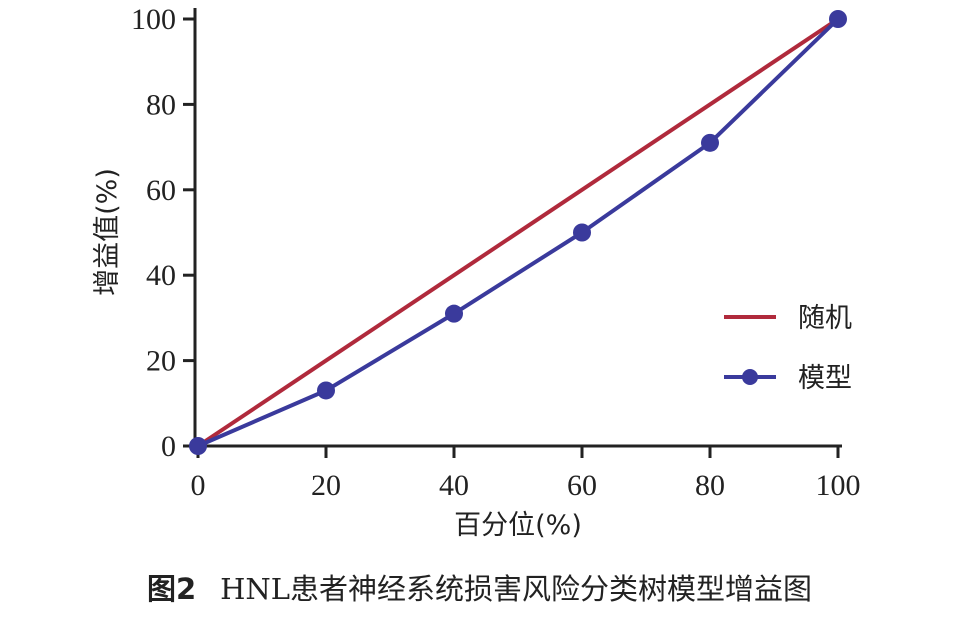 The image size is (959, 625). I want to click on x-tick-label: 0, so click(198, 485).